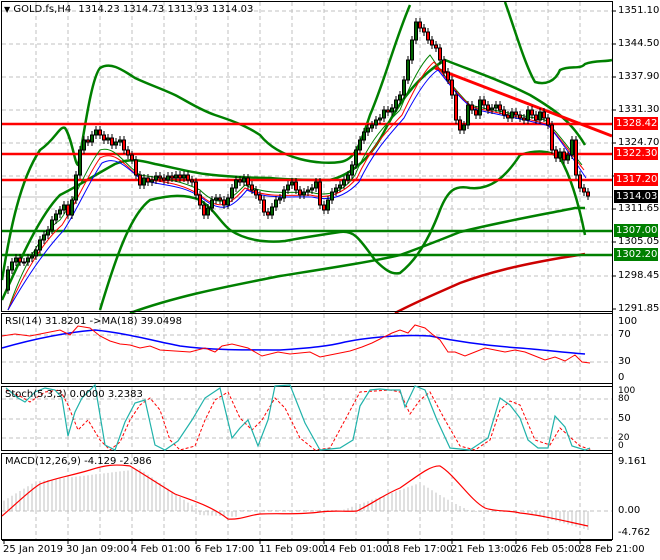 The width and height of the screenshot is (660, 560). What do you see at coordinates (624, 438) in the screenshot?
I see `stoch-tick: 20` at bounding box center [624, 438].